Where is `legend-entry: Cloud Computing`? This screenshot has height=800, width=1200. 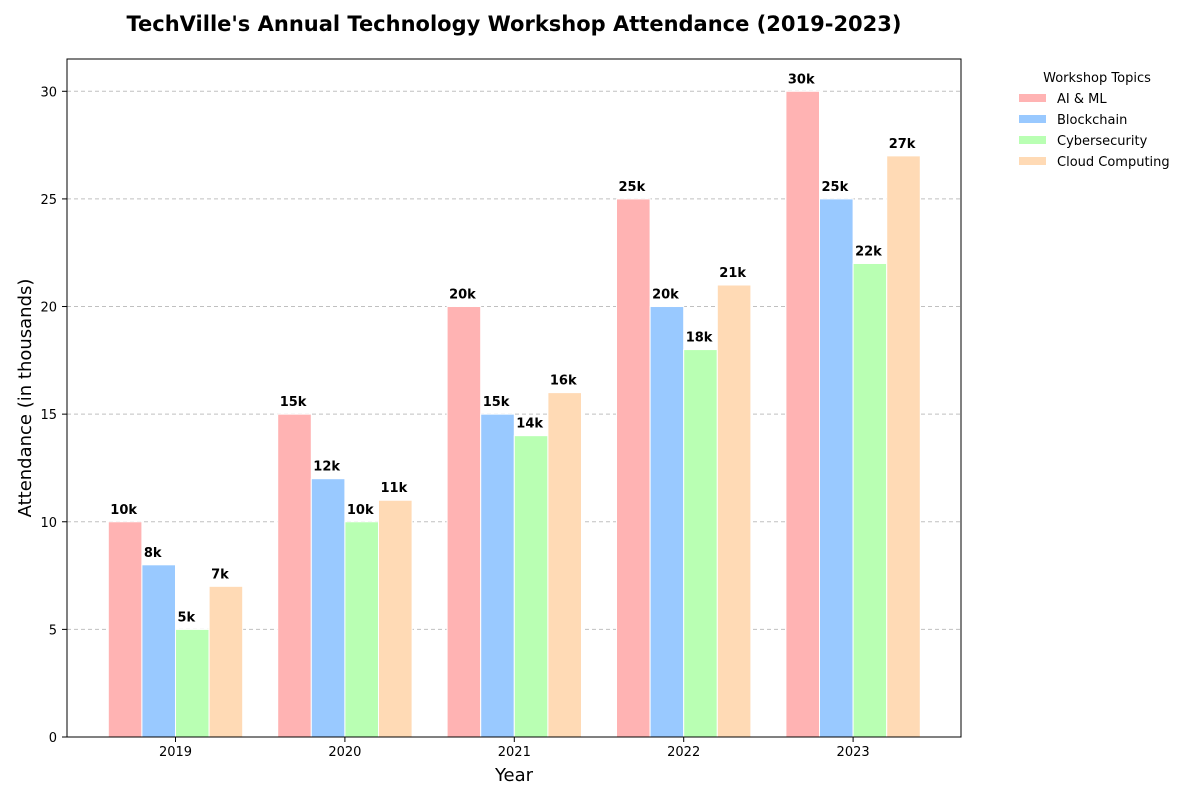
legend-entry: Cloud Computing is located at coordinates (1113, 162).